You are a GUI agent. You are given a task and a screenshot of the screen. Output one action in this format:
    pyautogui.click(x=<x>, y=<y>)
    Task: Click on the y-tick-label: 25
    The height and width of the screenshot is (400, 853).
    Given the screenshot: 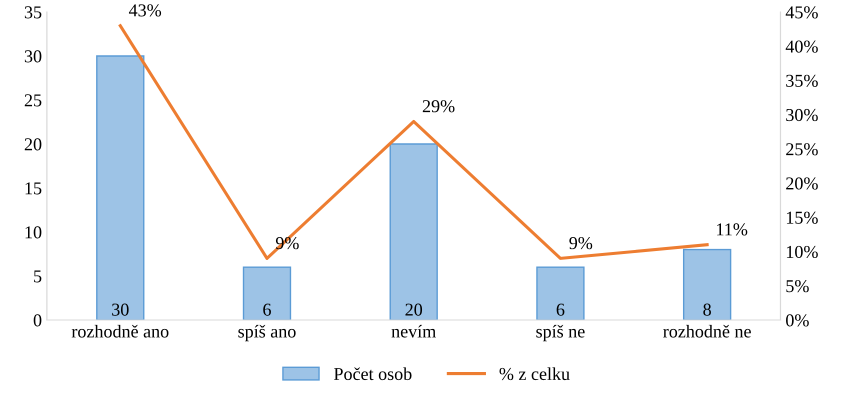 What is the action you would take?
    pyautogui.click(x=33, y=100)
    